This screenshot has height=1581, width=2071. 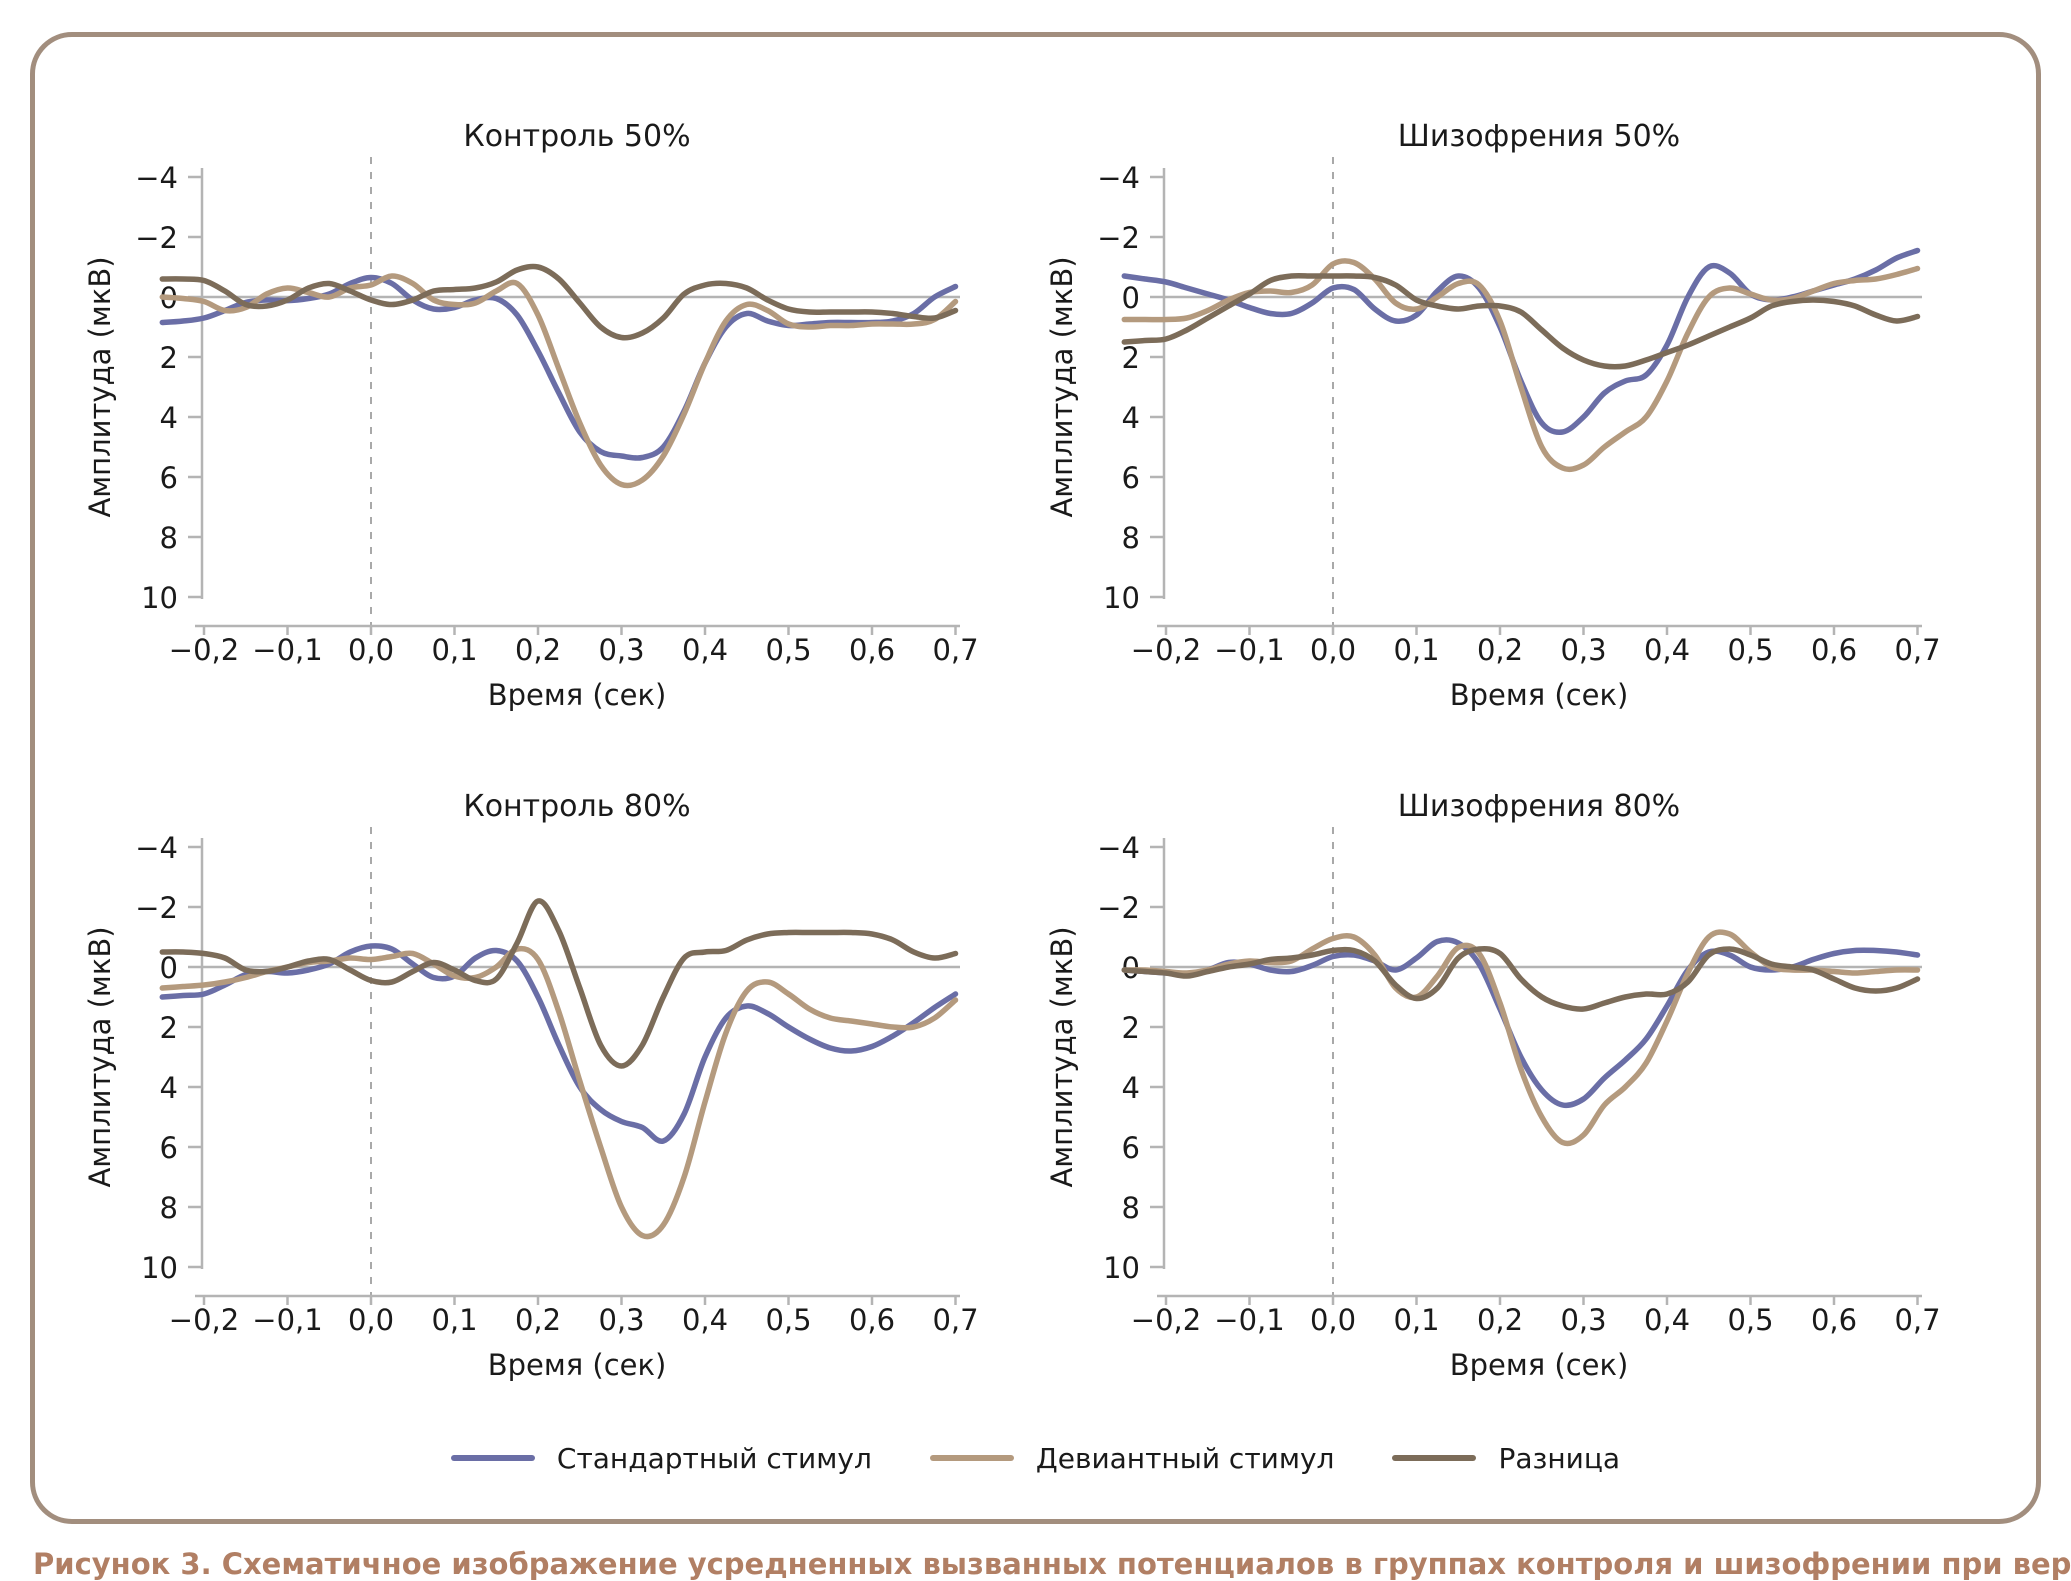 What do you see at coordinates (971, 1458) in the screenshot?
I see `deviant-stimulus-line-swatch` at bounding box center [971, 1458].